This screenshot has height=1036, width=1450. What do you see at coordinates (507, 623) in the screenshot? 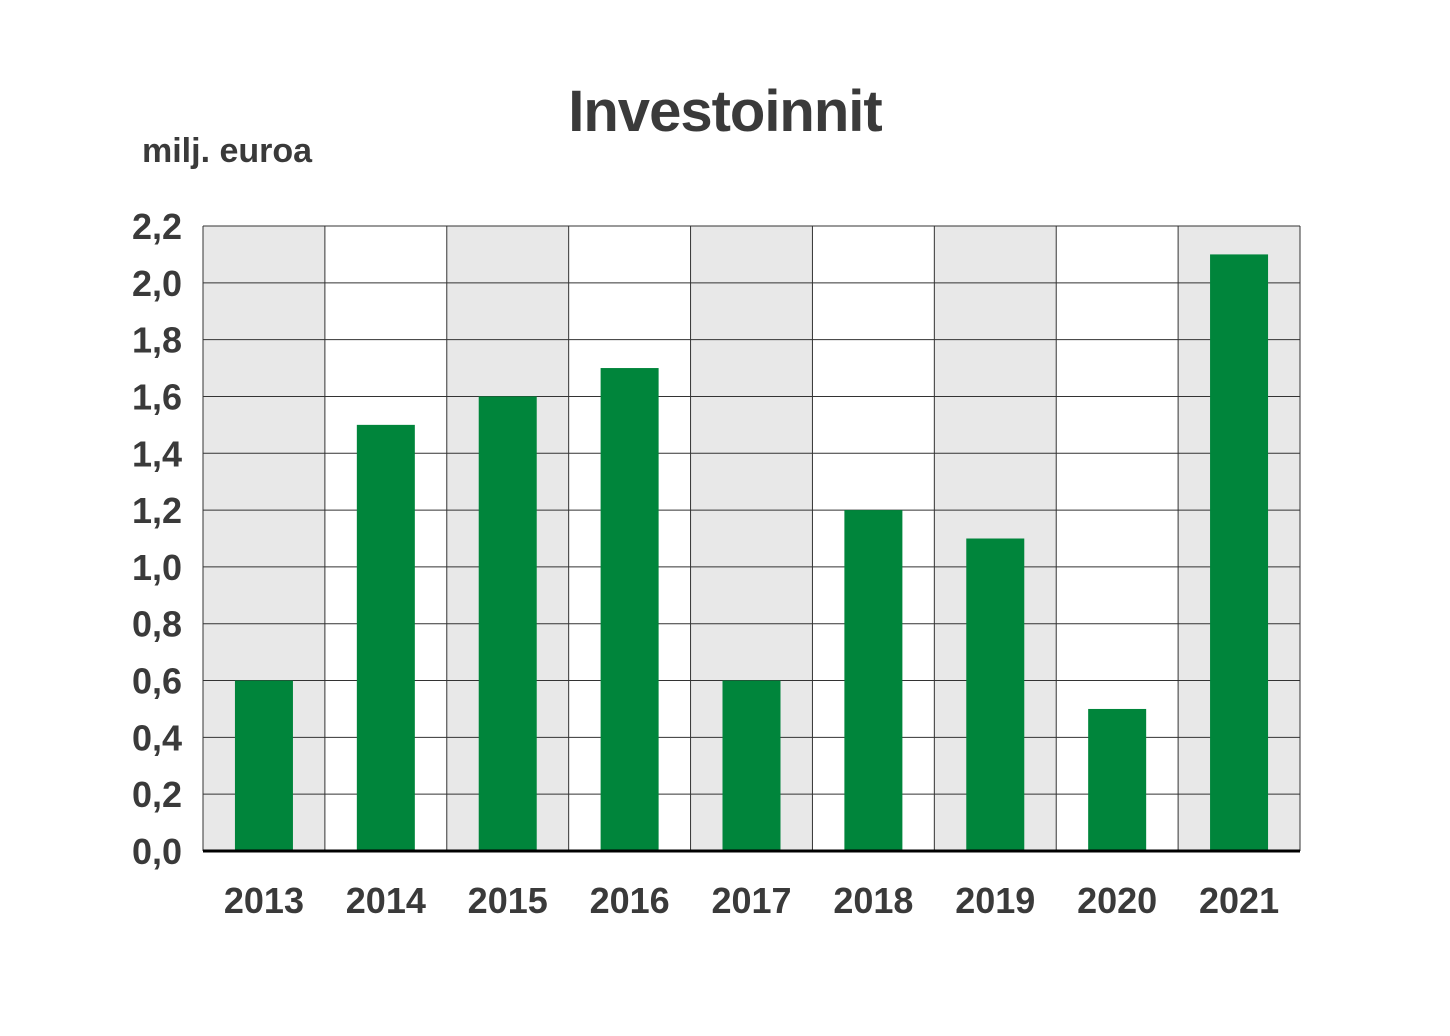
I see `bar-2015` at bounding box center [507, 623].